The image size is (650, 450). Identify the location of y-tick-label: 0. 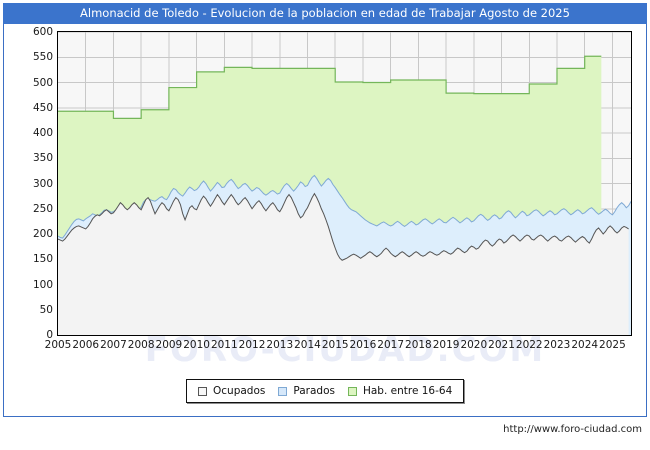
(49, 335).